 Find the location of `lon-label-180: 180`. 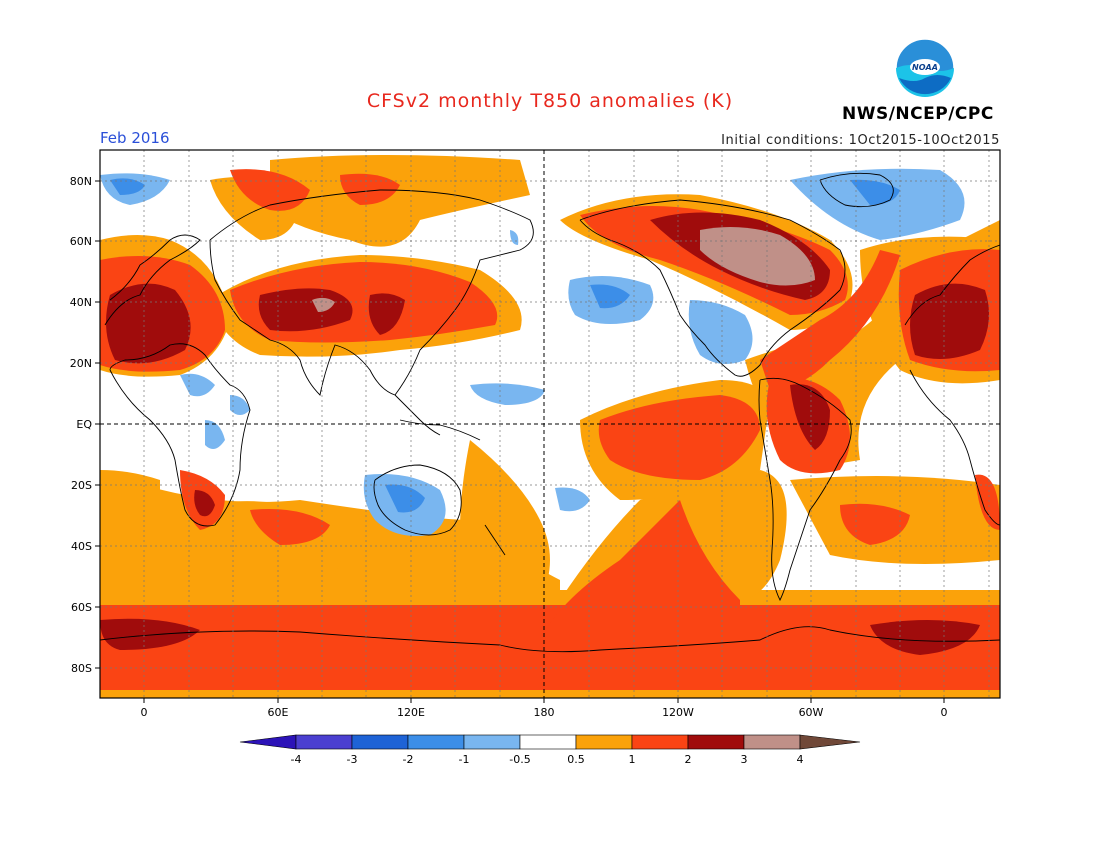

lon-label-180: 180 is located at coordinates (544, 712).